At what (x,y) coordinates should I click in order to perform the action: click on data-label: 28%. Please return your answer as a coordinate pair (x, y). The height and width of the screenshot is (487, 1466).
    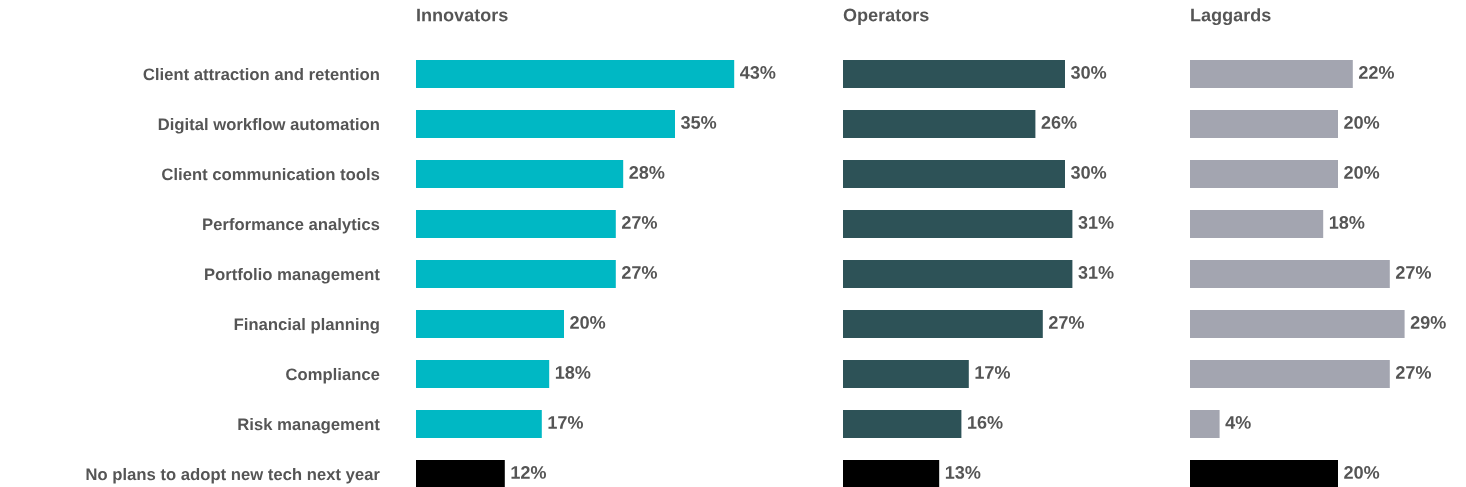
    Looking at the image, I should click on (647, 172).